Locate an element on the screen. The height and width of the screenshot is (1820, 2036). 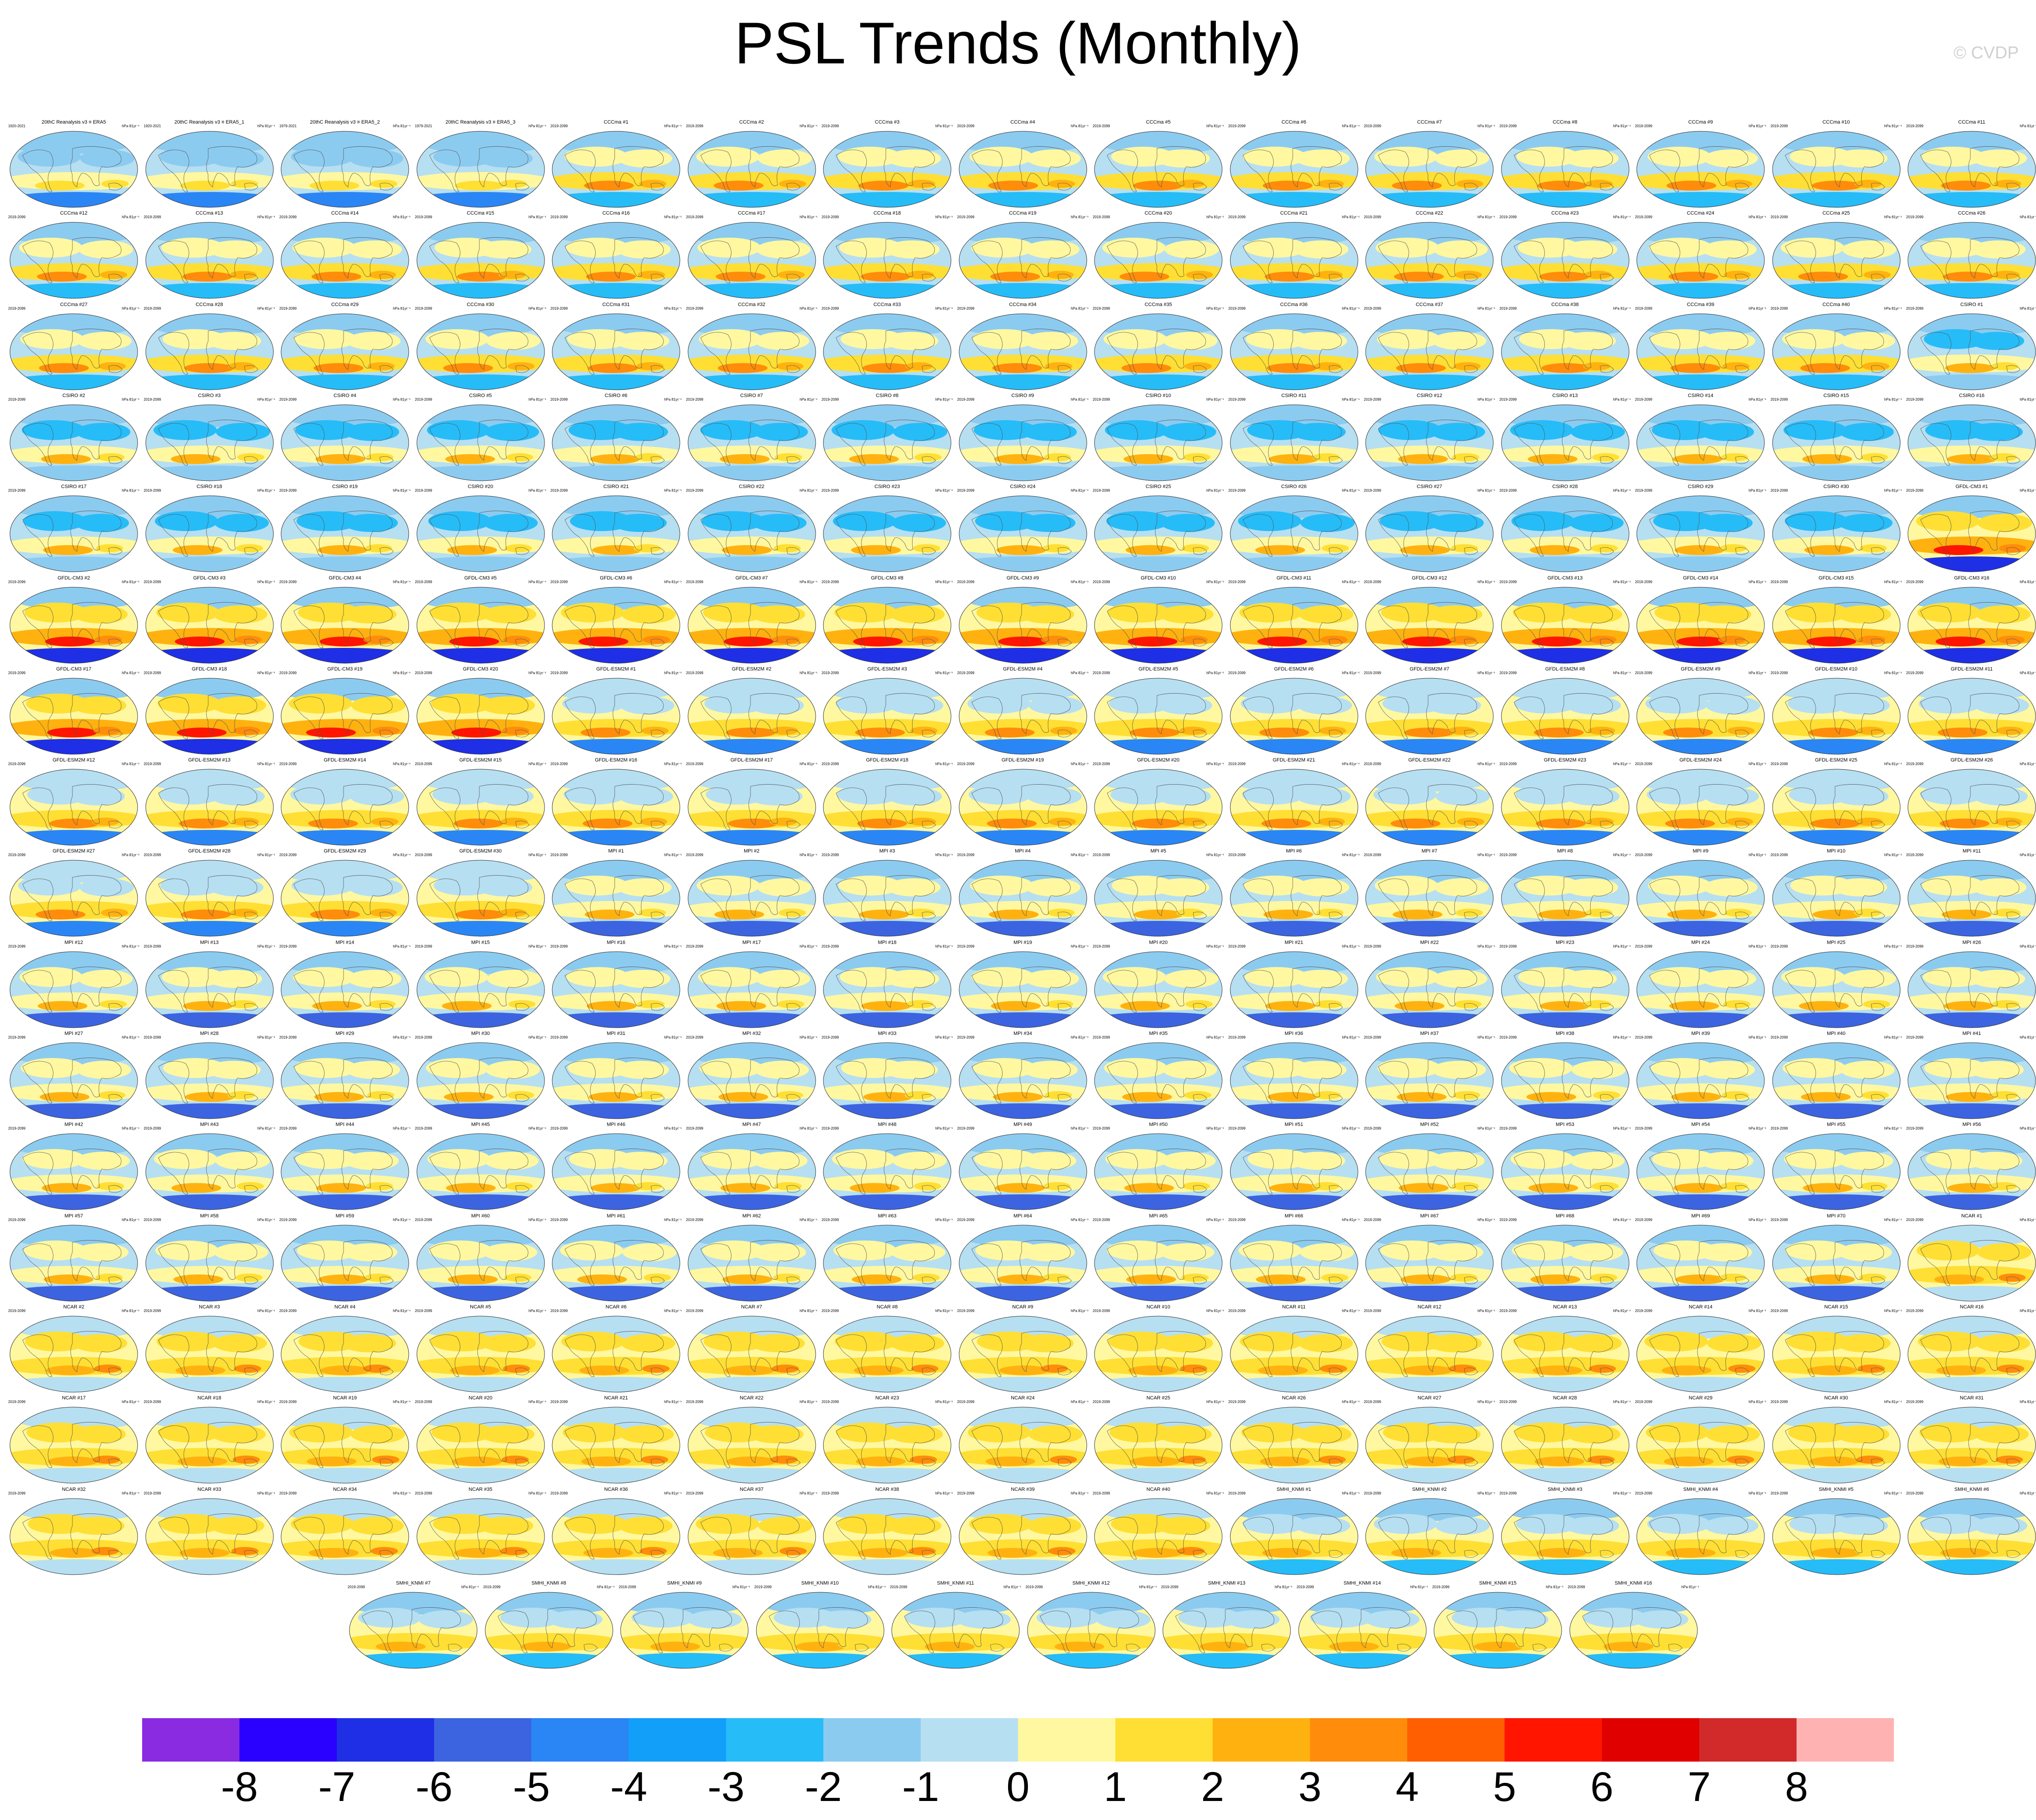
map-panel: MPI #20 2019-2099 hPa 81yr⁻¹ is located at coordinates (1158, 984).